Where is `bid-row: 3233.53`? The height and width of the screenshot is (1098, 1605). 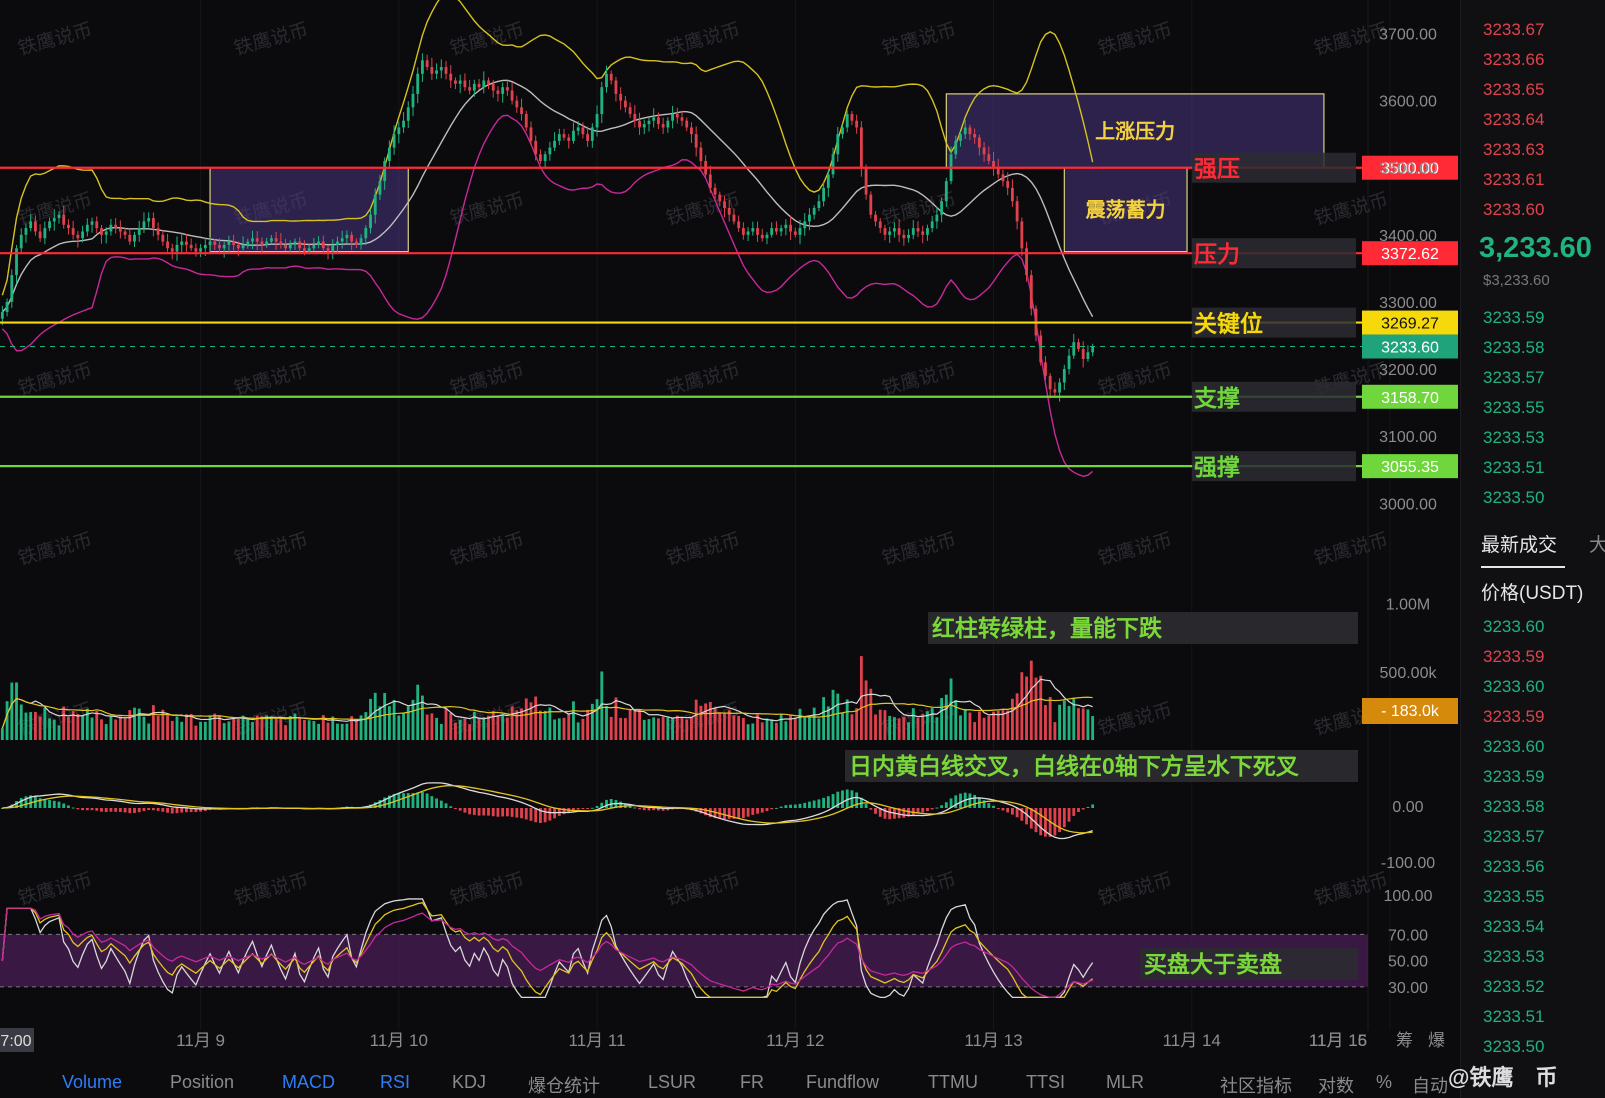
bid-row: 3233.53 is located at coordinates (1514, 437).